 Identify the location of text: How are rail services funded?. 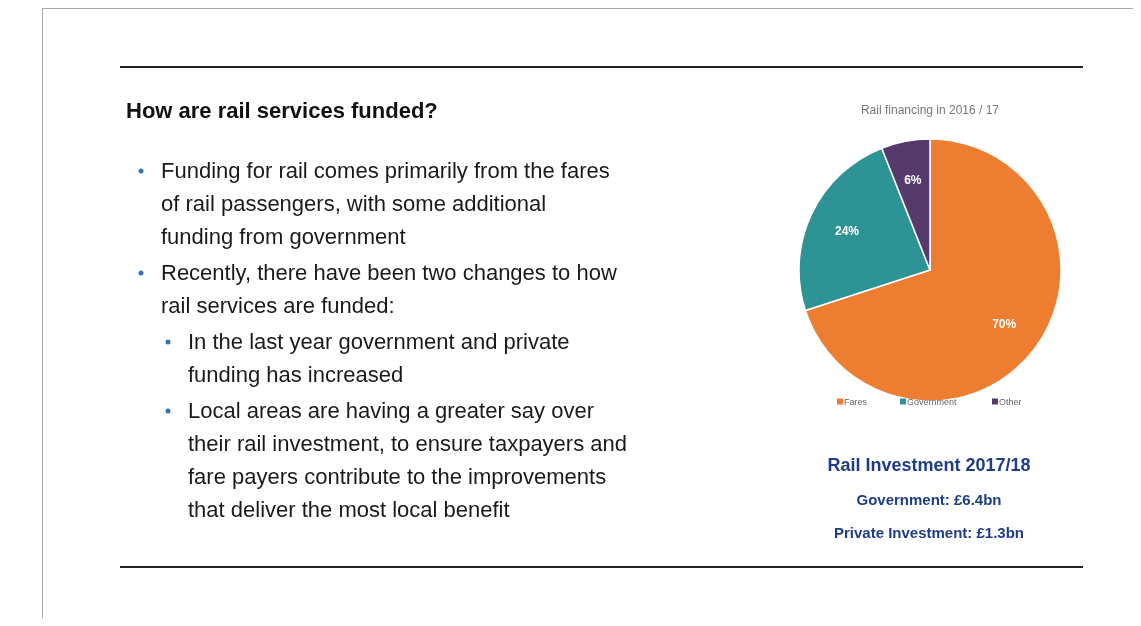
(282, 110).